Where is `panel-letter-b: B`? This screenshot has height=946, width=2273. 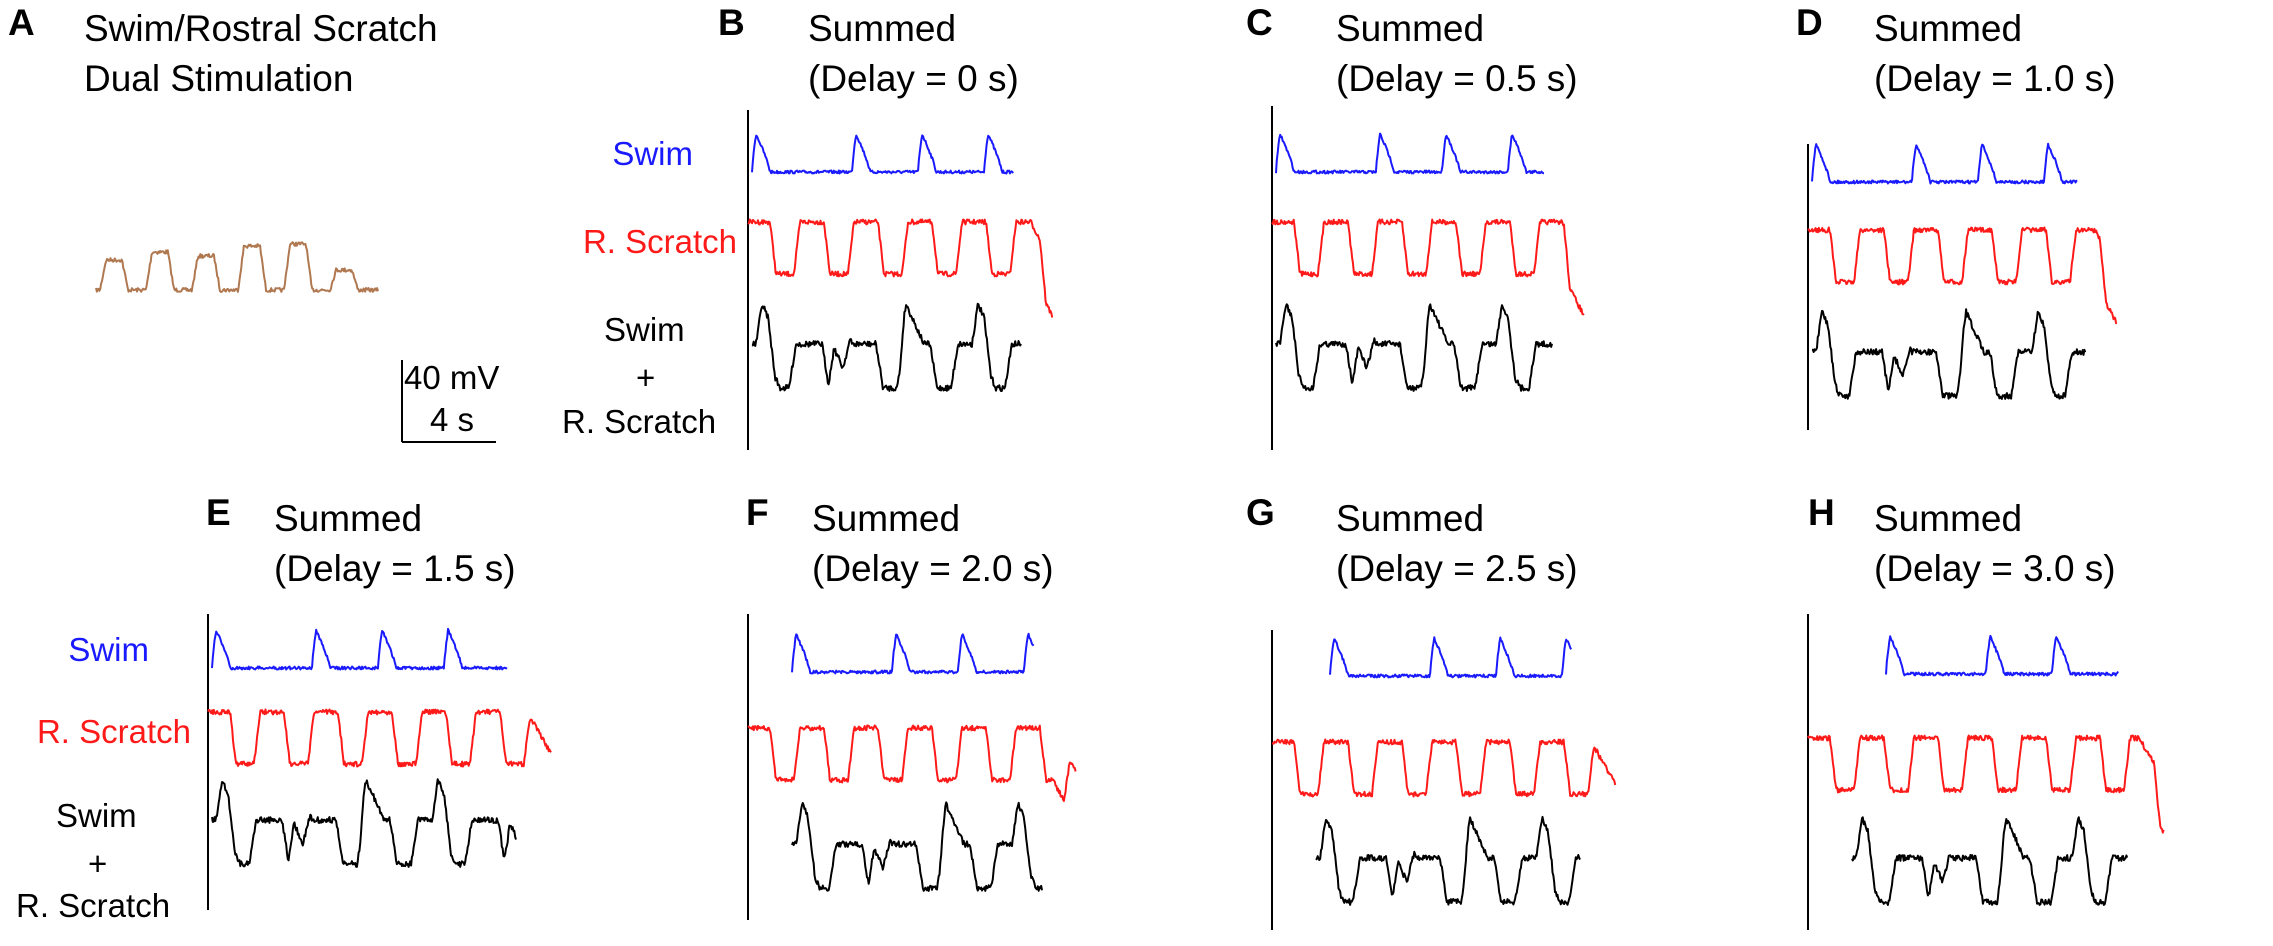
panel-letter-b: B is located at coordinates (731, 22).